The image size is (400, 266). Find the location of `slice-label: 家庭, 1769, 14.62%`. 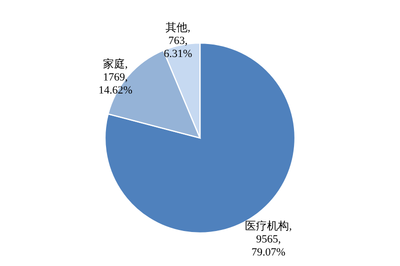

slice-label: 家庭, 1769, 14.62% is located at coordinates (115, 77).